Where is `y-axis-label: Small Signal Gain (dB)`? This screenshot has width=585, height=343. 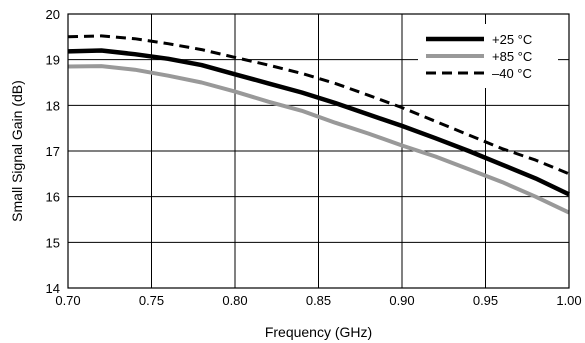 y-axis-label: Small Signal Gain (dB) is located at coordinates (17, 151).